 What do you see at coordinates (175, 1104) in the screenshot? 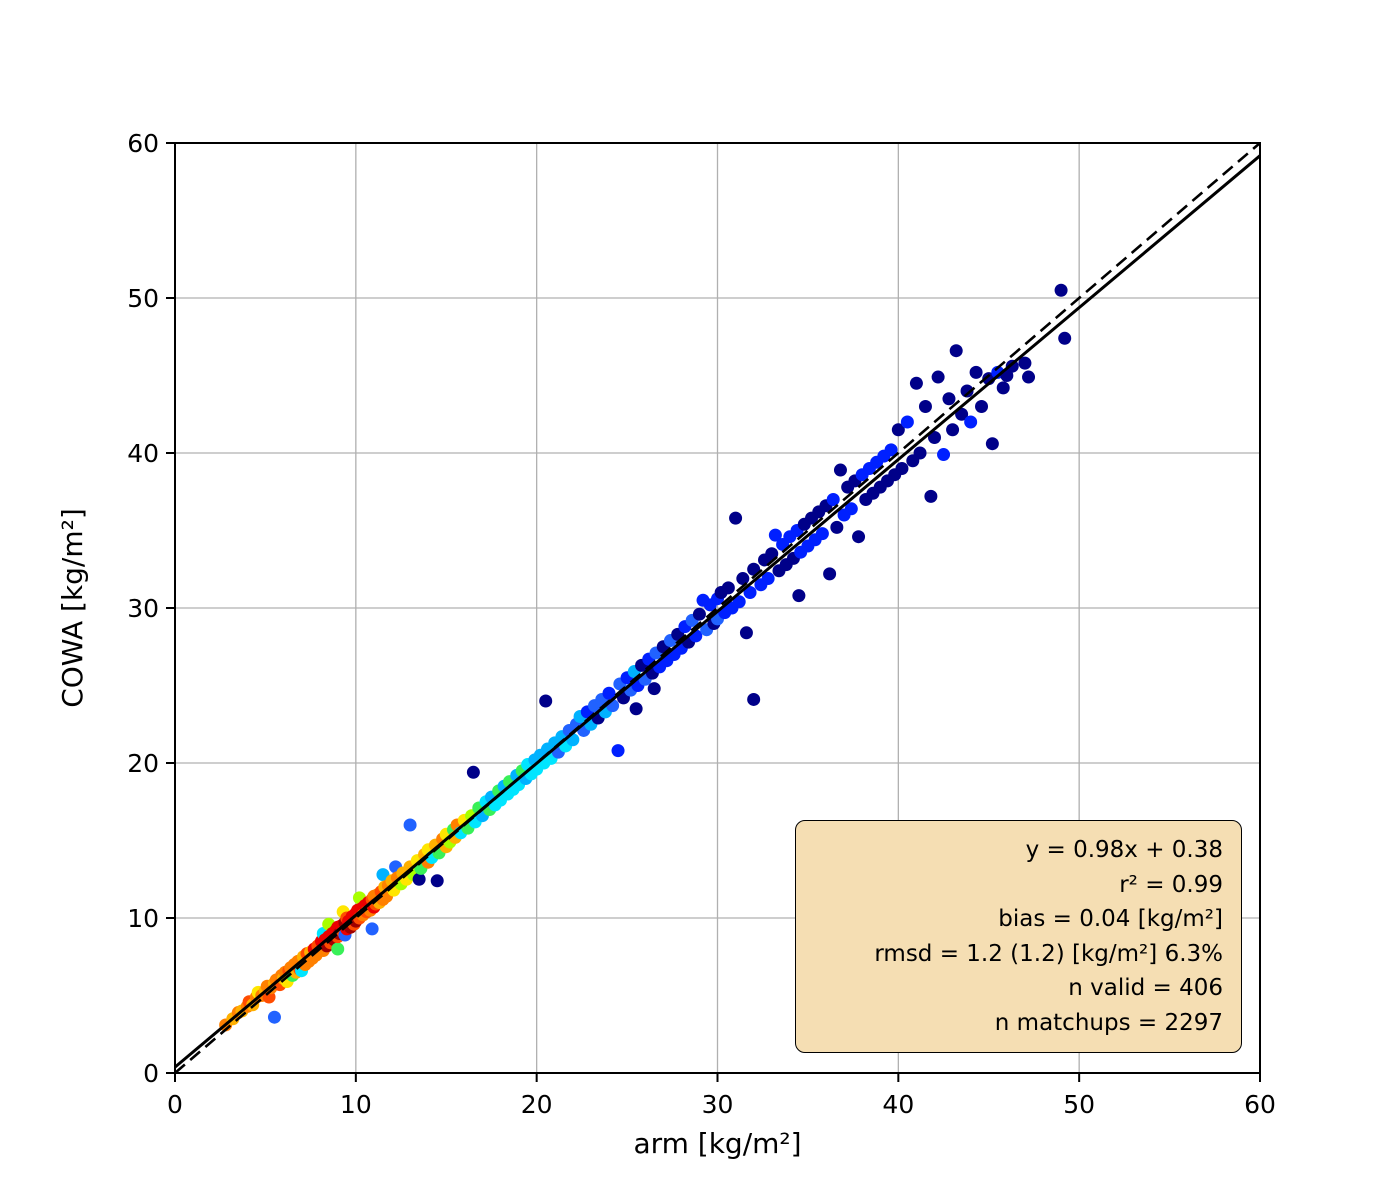
I see `x-tick-label: 0` at bounding box center [175, 1104].